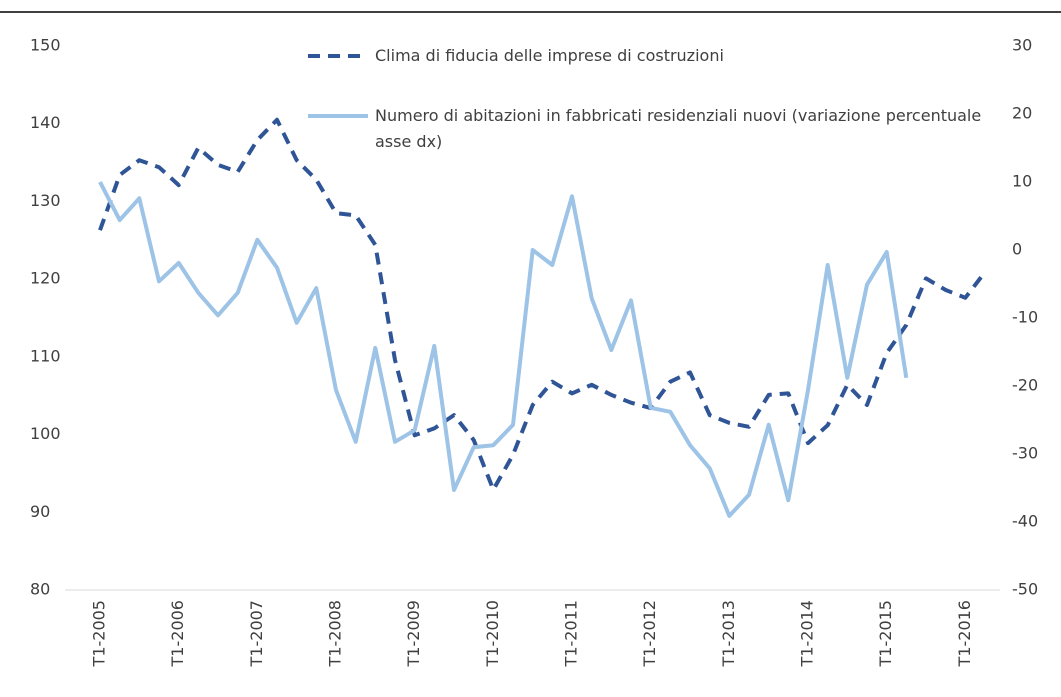  What do you see at coordinates (256, 633) in the screenshot?
I see `x-tick-label: T1-2007` at bounding box center [256, 633].